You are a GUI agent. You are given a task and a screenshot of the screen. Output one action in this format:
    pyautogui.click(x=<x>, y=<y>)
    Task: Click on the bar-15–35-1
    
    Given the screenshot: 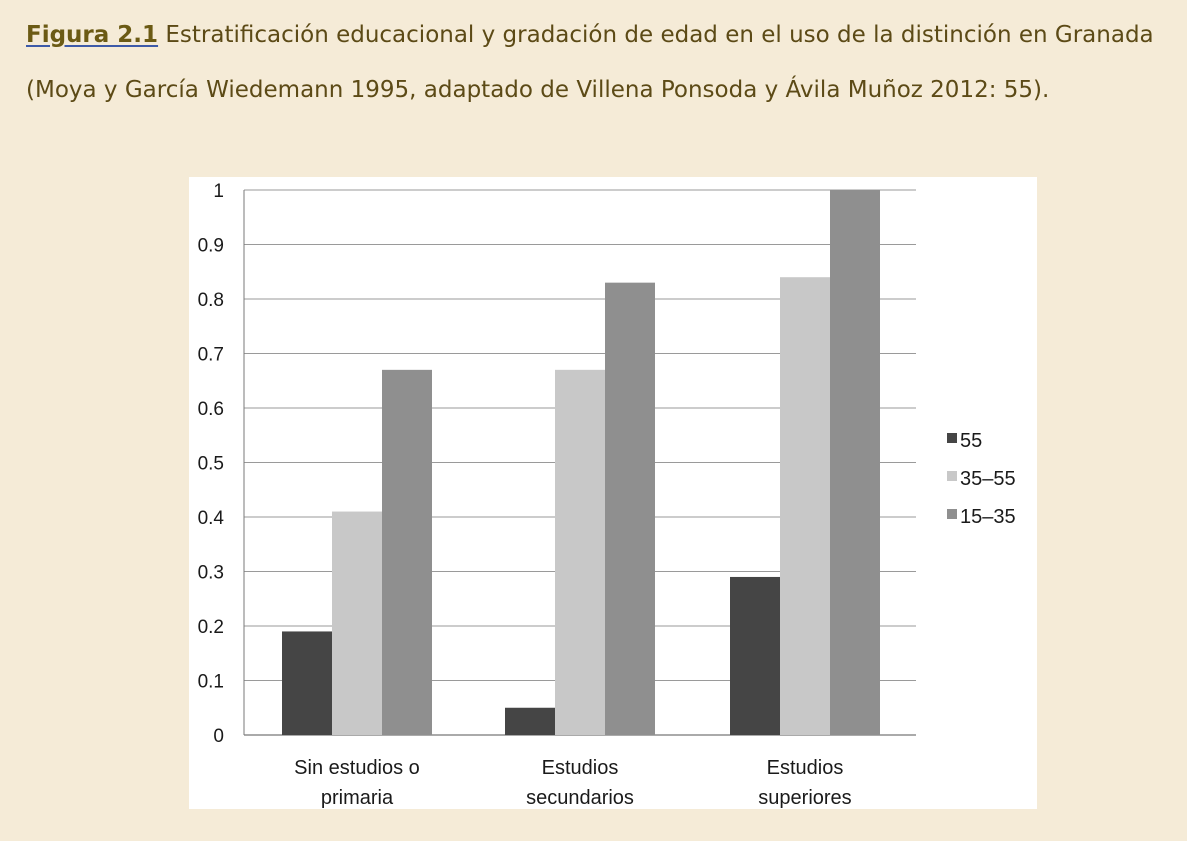 What is the action you would take?
    pyautogui.click(x=630, y=508)
    